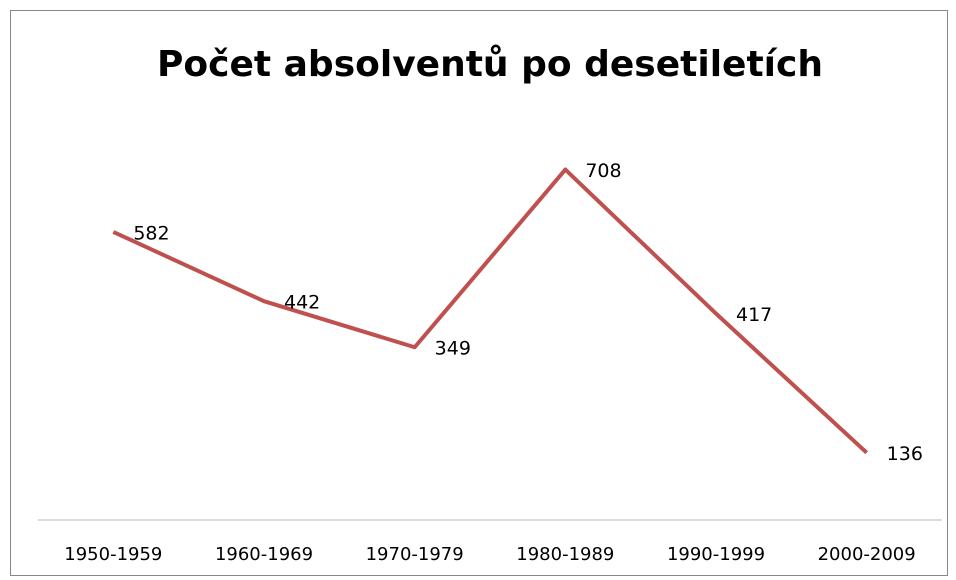  I want to click on data-label: 417, so click(754, 315).